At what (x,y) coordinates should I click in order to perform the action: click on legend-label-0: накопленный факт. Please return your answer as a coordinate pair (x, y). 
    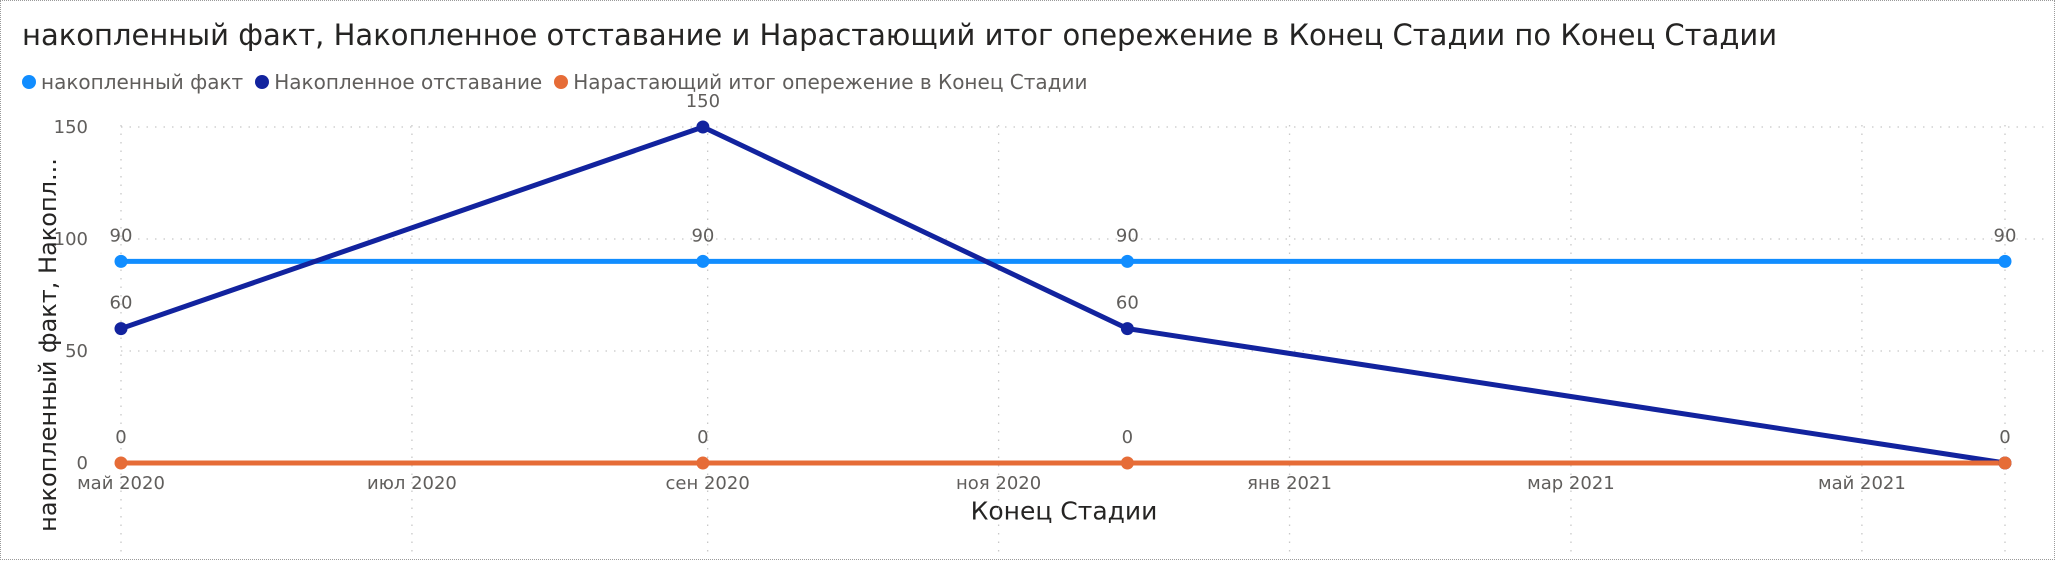
    Looking at the image, I should click on (142, 82).